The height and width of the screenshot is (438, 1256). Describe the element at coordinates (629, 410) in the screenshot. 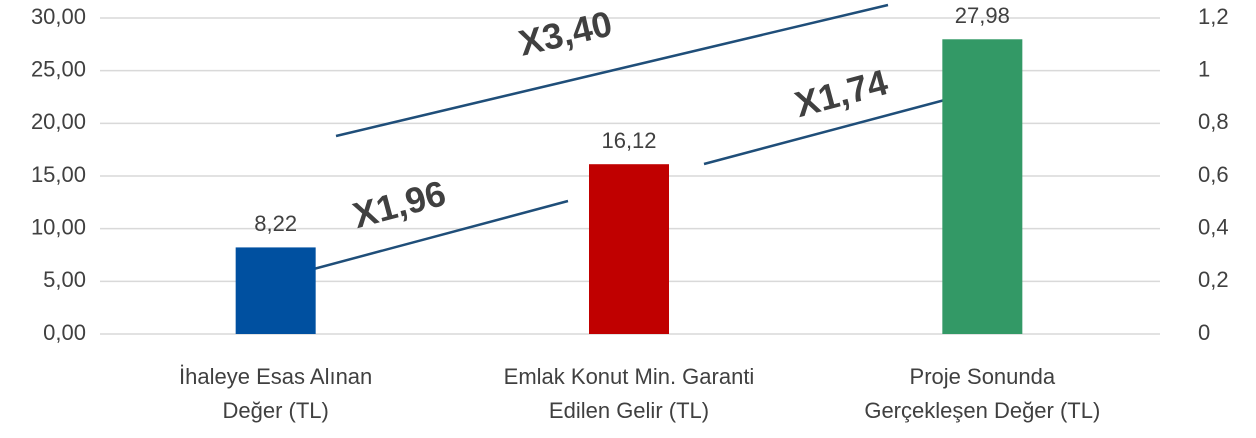

I see `x-tick-label: Edilen Gelir (TL)` at that location.